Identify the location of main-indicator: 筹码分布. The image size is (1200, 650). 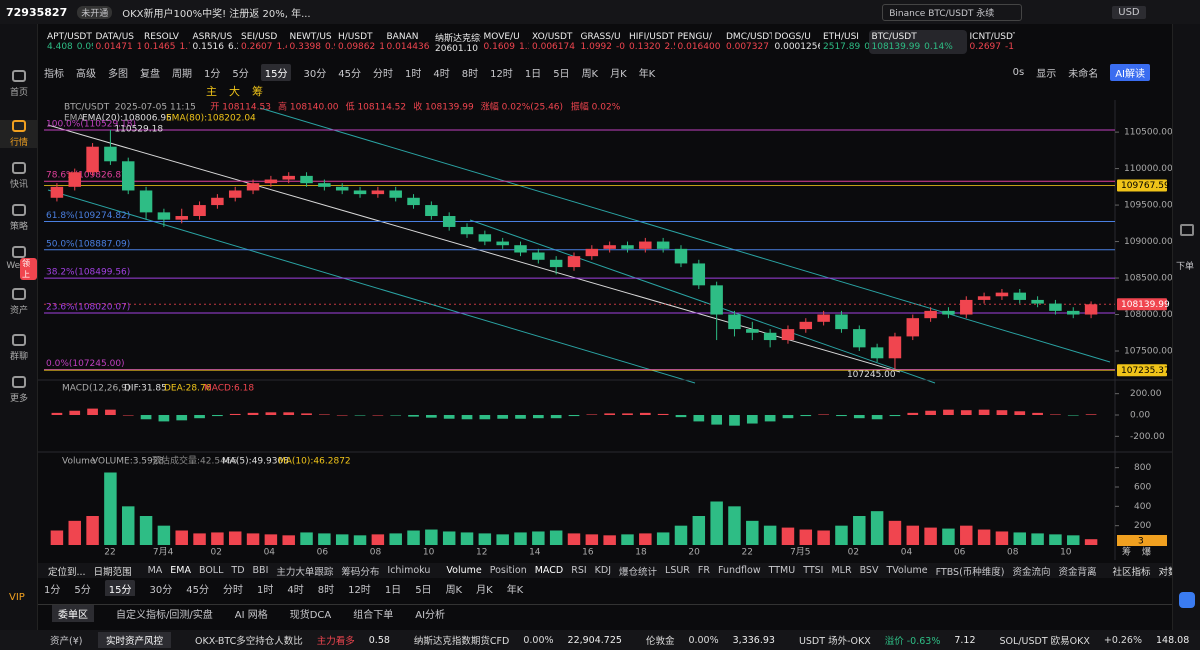
(360, 572).